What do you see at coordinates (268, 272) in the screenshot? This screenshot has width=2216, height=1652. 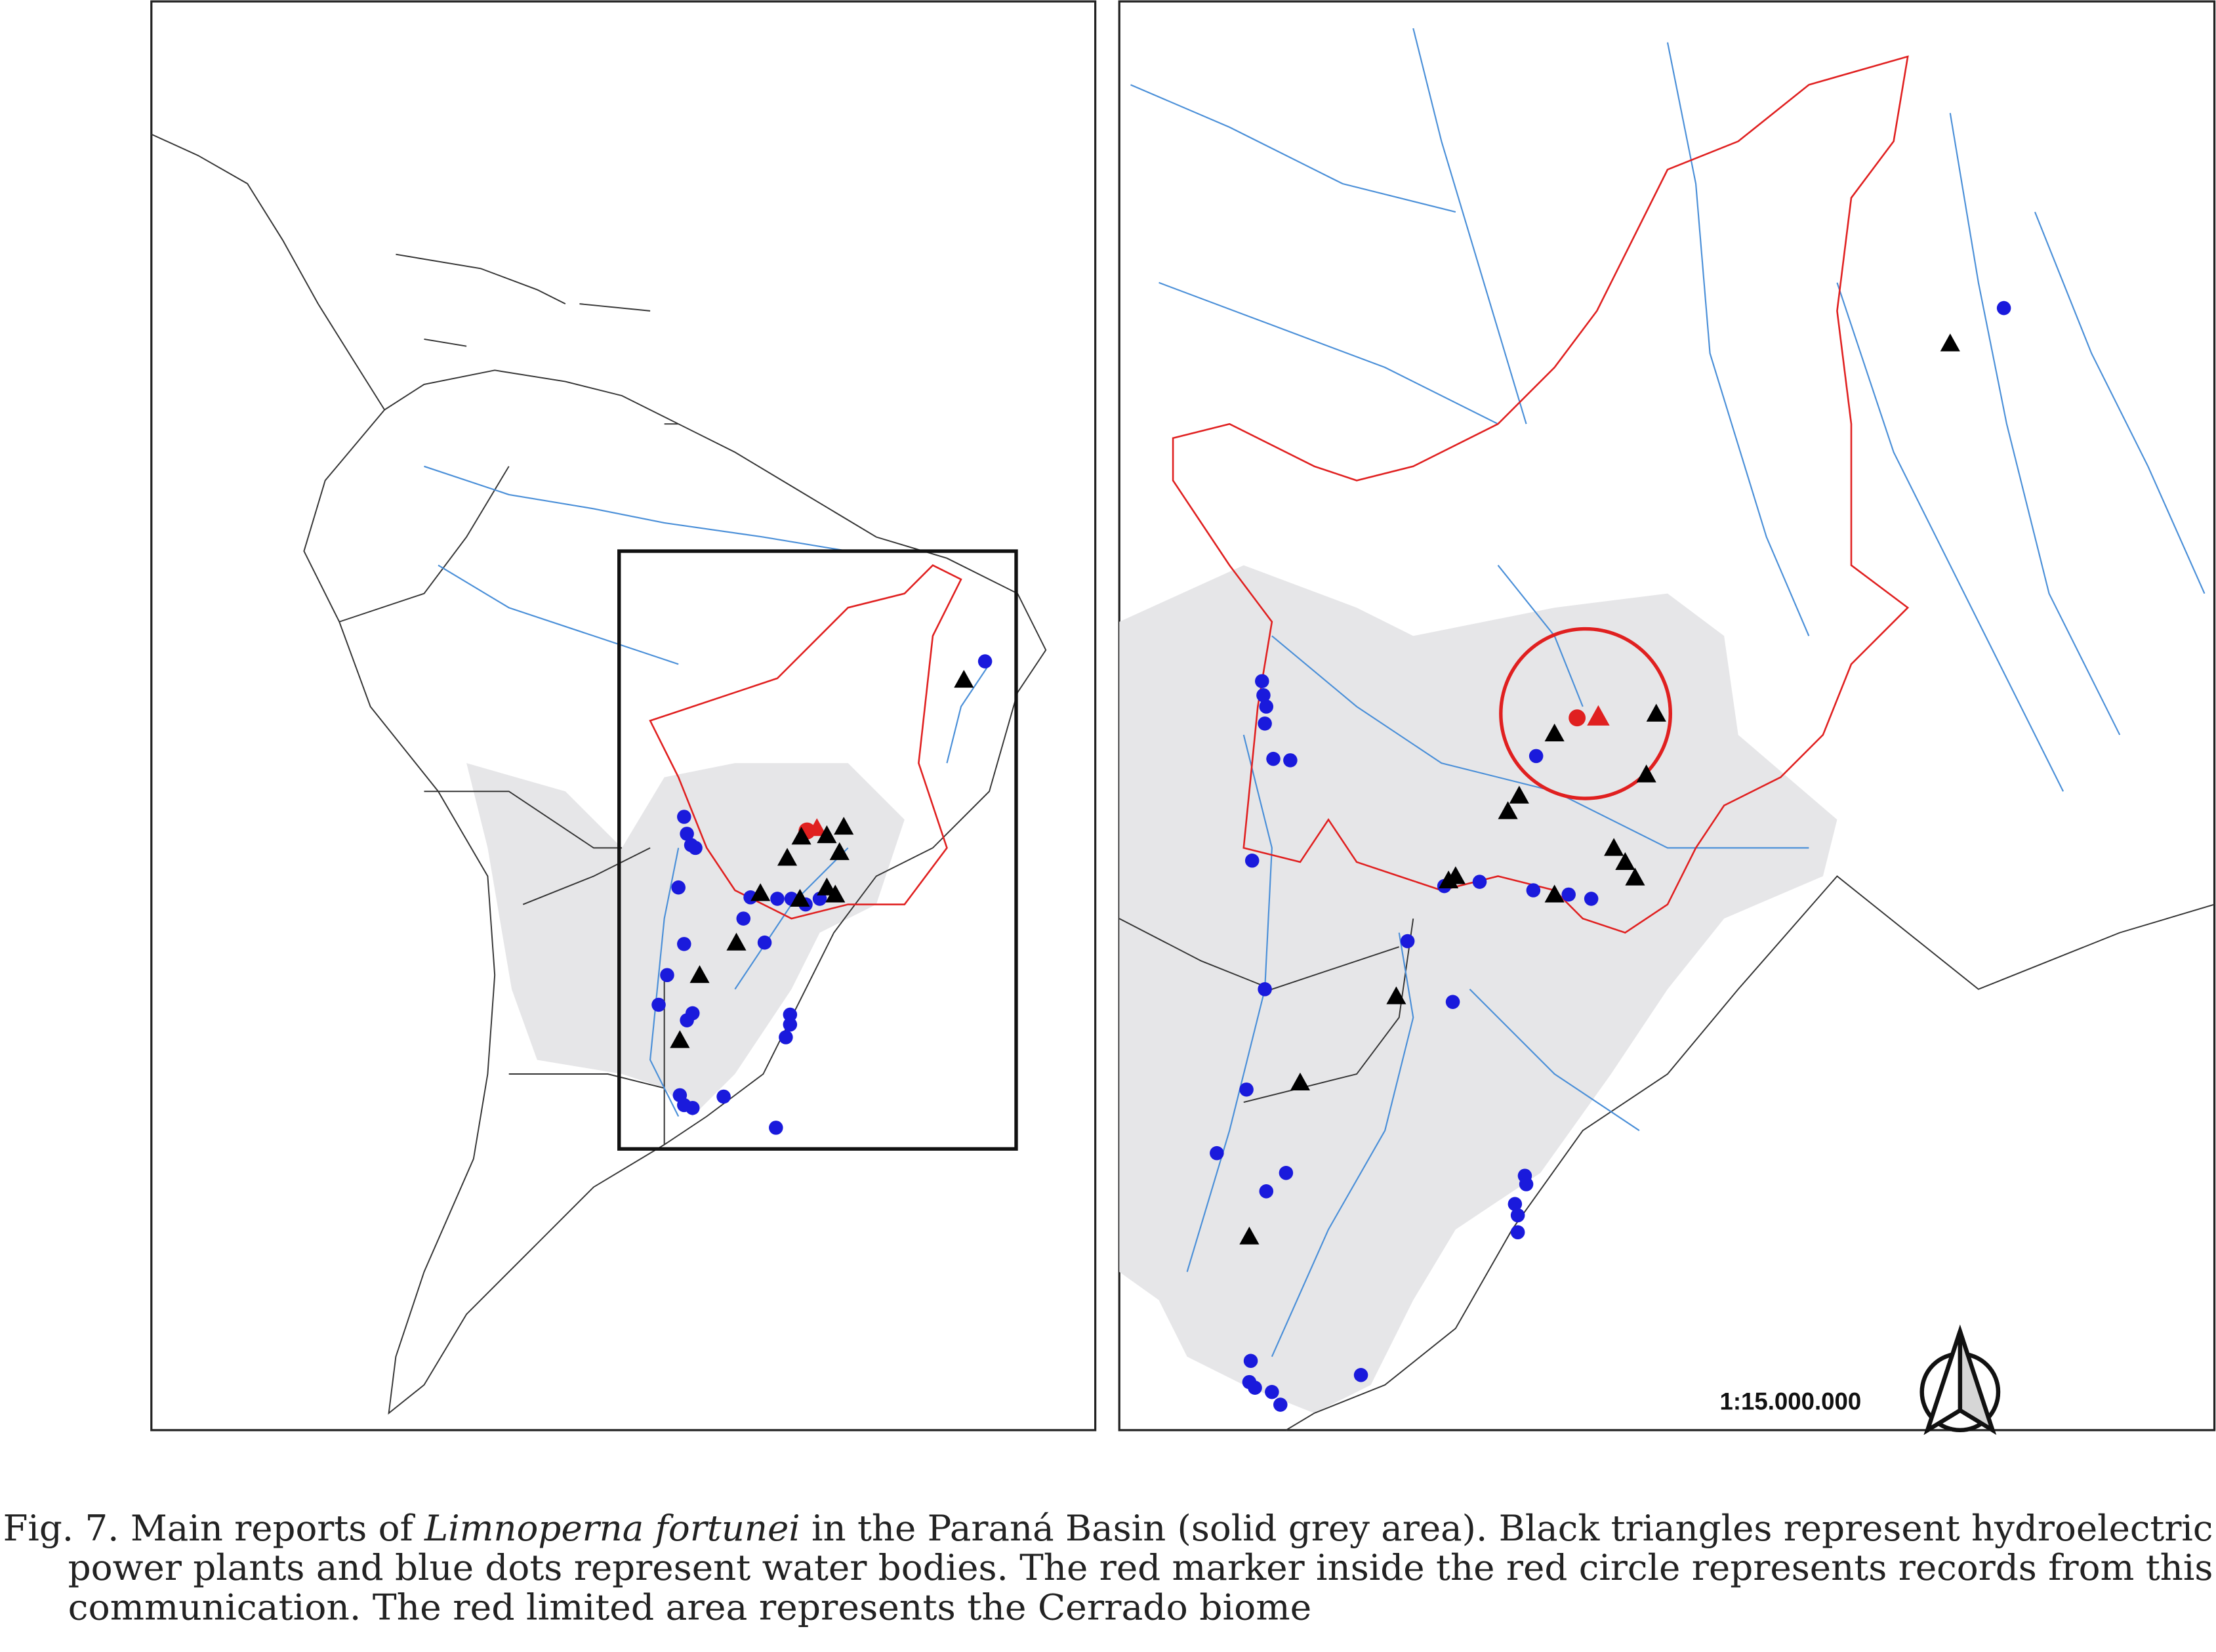 I see `central-america` at bounding box center [268, 272].